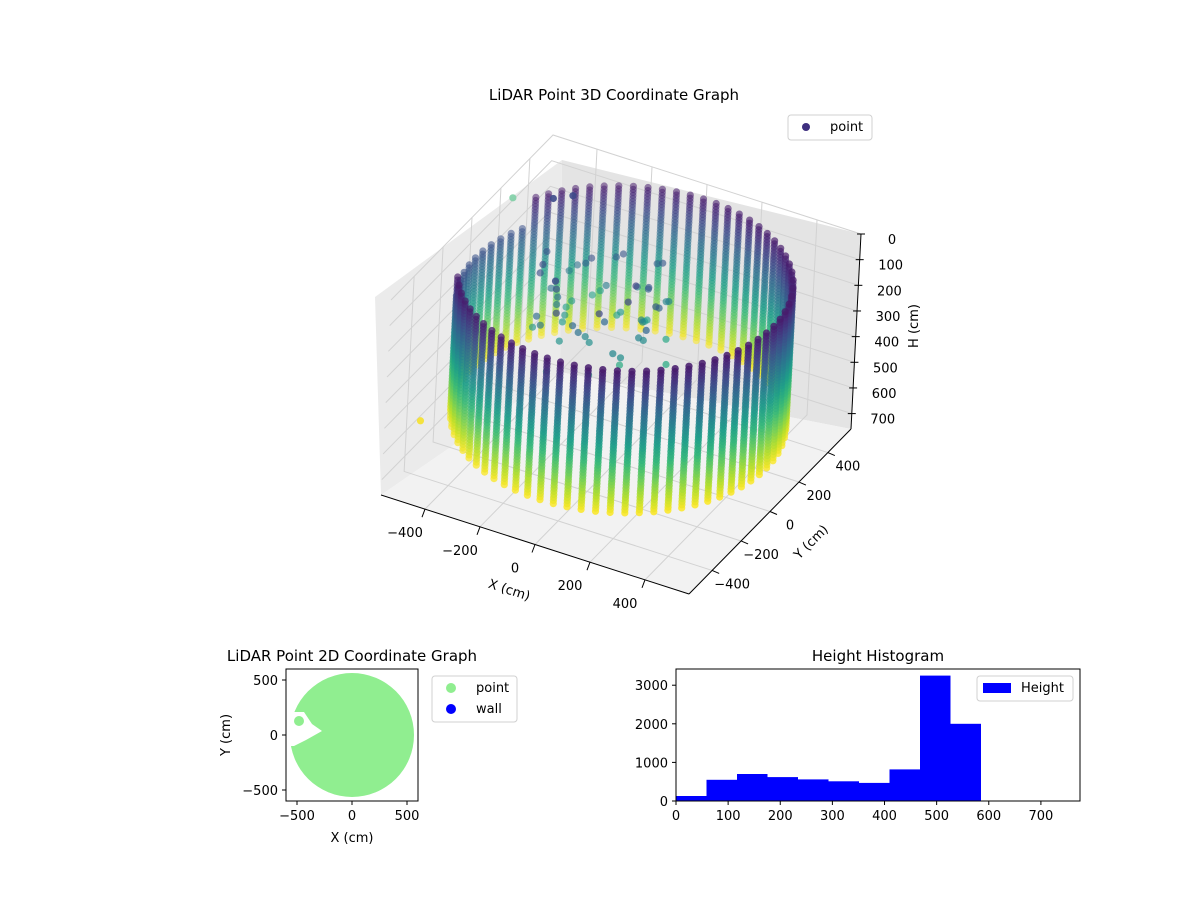  I want to click on point-cloud-2d, so click(352, 735).